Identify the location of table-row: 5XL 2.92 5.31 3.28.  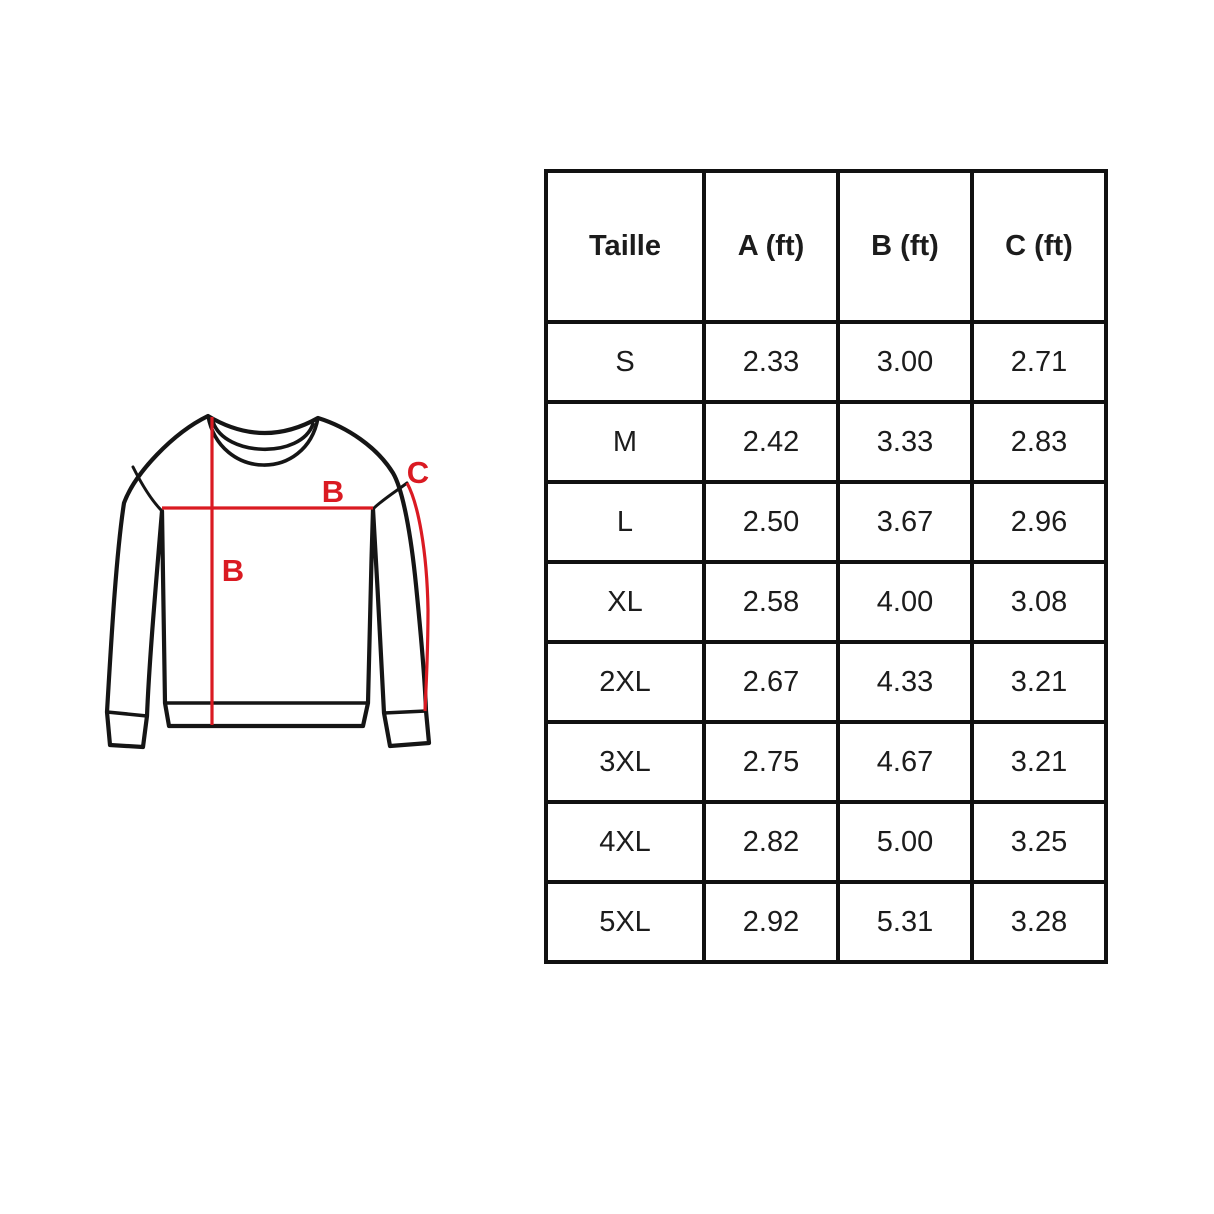
(826, 922).